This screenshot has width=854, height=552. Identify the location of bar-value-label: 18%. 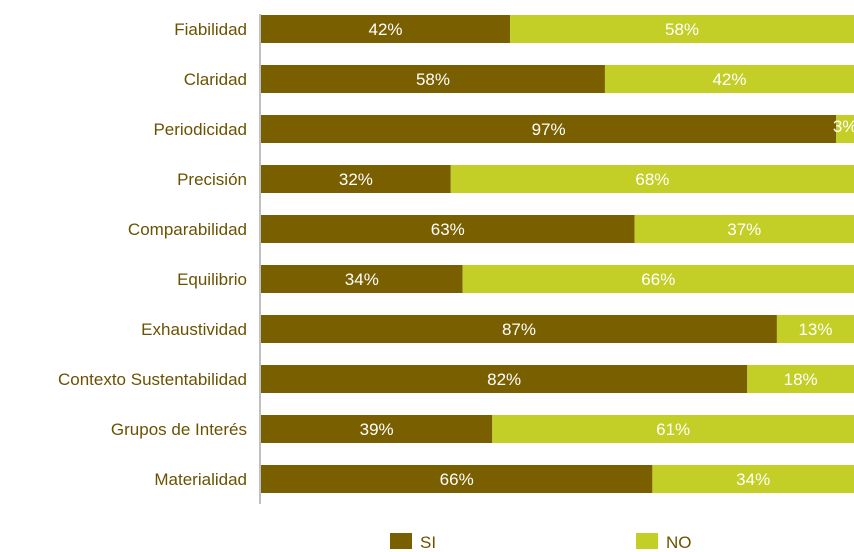
(801, 379).